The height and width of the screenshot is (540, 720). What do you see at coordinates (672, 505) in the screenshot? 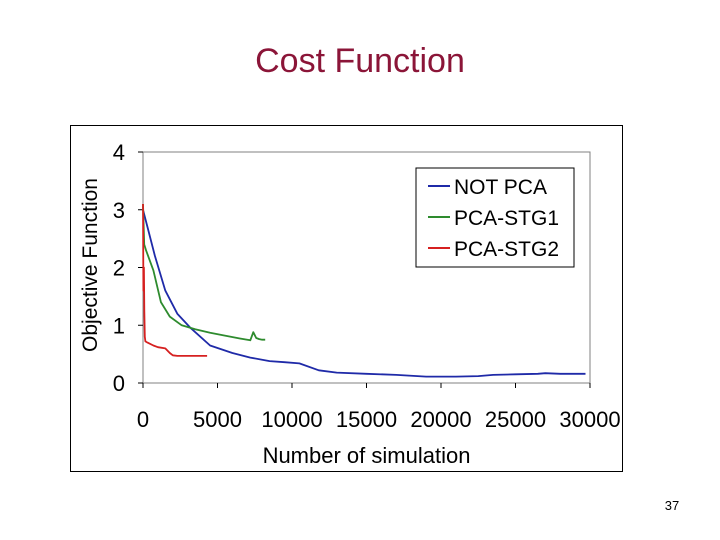
I see `page-number: 37` at bounding box center [672, 505].